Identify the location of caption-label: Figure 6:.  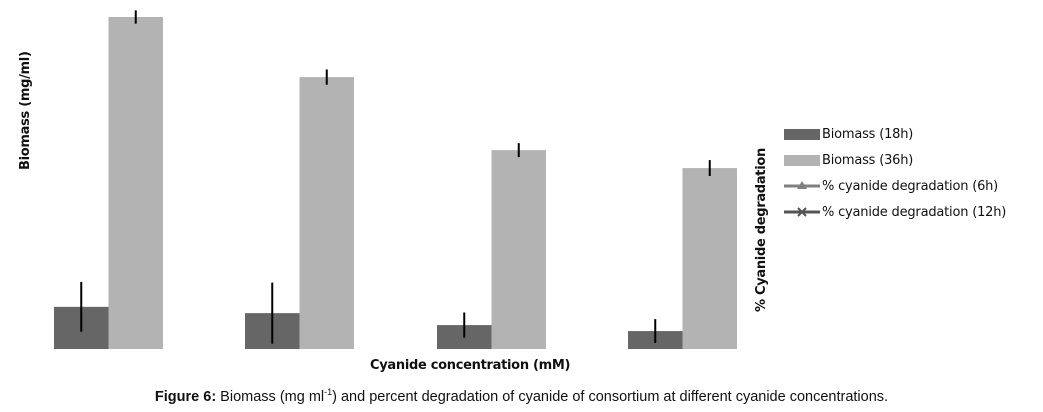
(185, 396).